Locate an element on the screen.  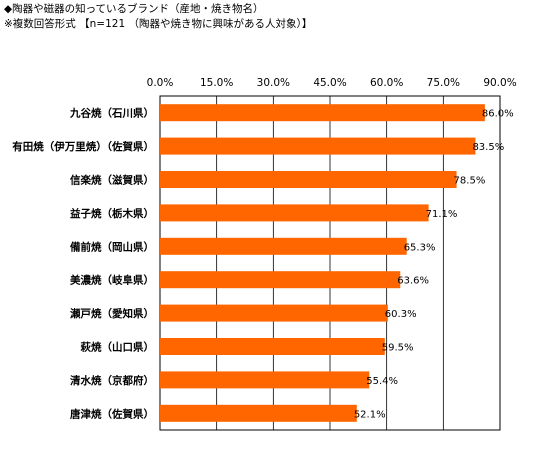
x-tick-label: 60.0% is located at coordinates (386, 83).